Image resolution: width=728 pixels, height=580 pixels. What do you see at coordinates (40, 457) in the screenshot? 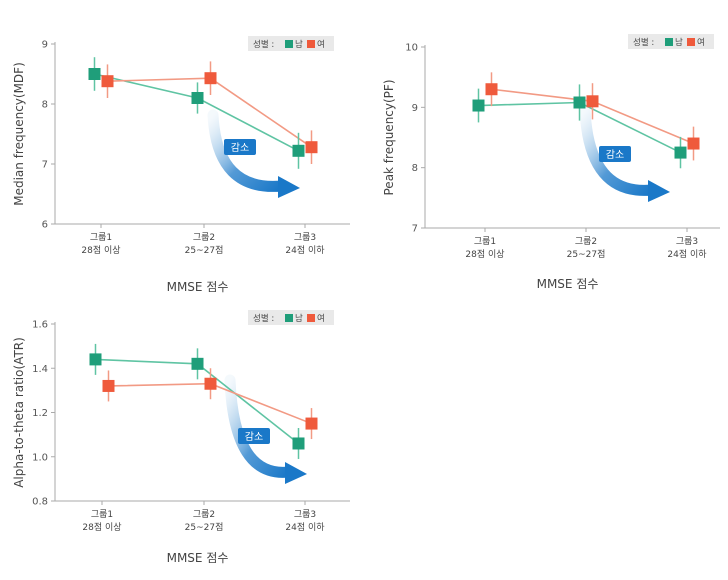
I see `y-tick-label: 1.0` at bounding box center [40, 457].